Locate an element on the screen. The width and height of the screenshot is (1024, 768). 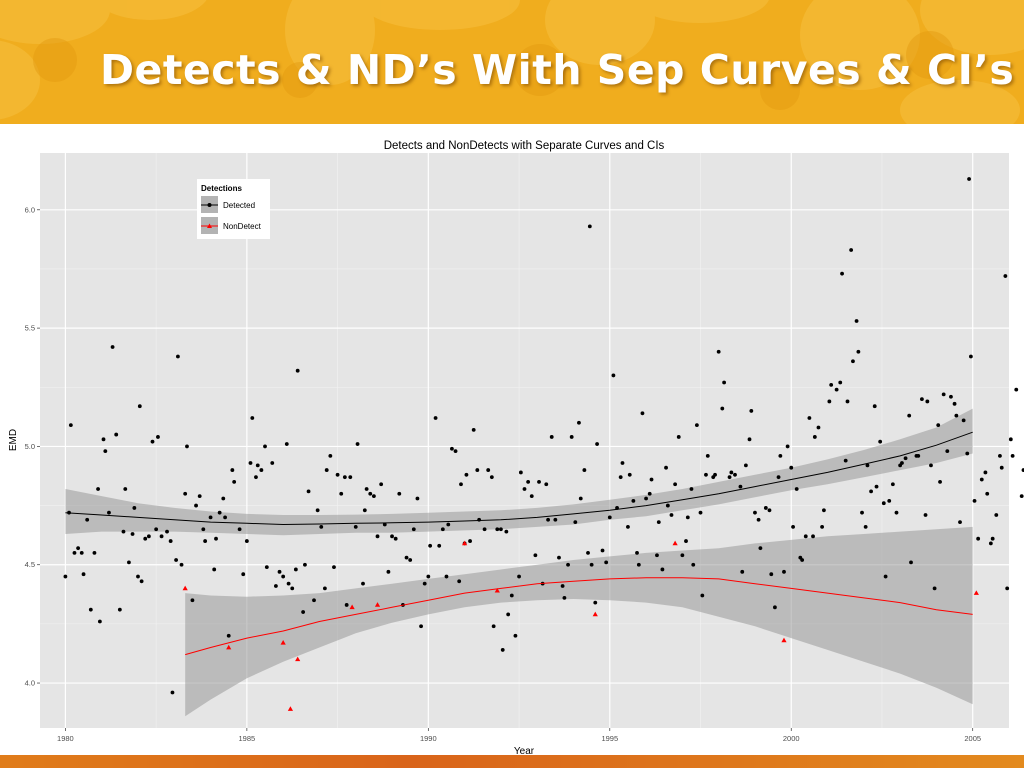
x-tick-label: 2000 is located at coordinates (791, 738).